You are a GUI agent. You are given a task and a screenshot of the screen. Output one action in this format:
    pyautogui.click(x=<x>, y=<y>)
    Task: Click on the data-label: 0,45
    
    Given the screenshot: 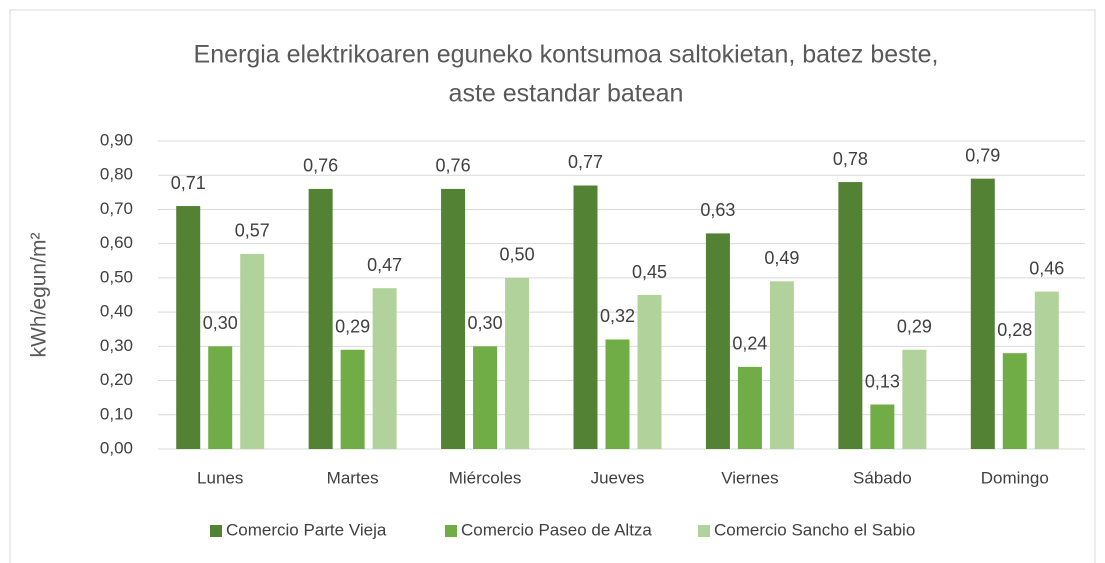 What is the action you would take?
    pyautogui.click(x=649, y=272)
    